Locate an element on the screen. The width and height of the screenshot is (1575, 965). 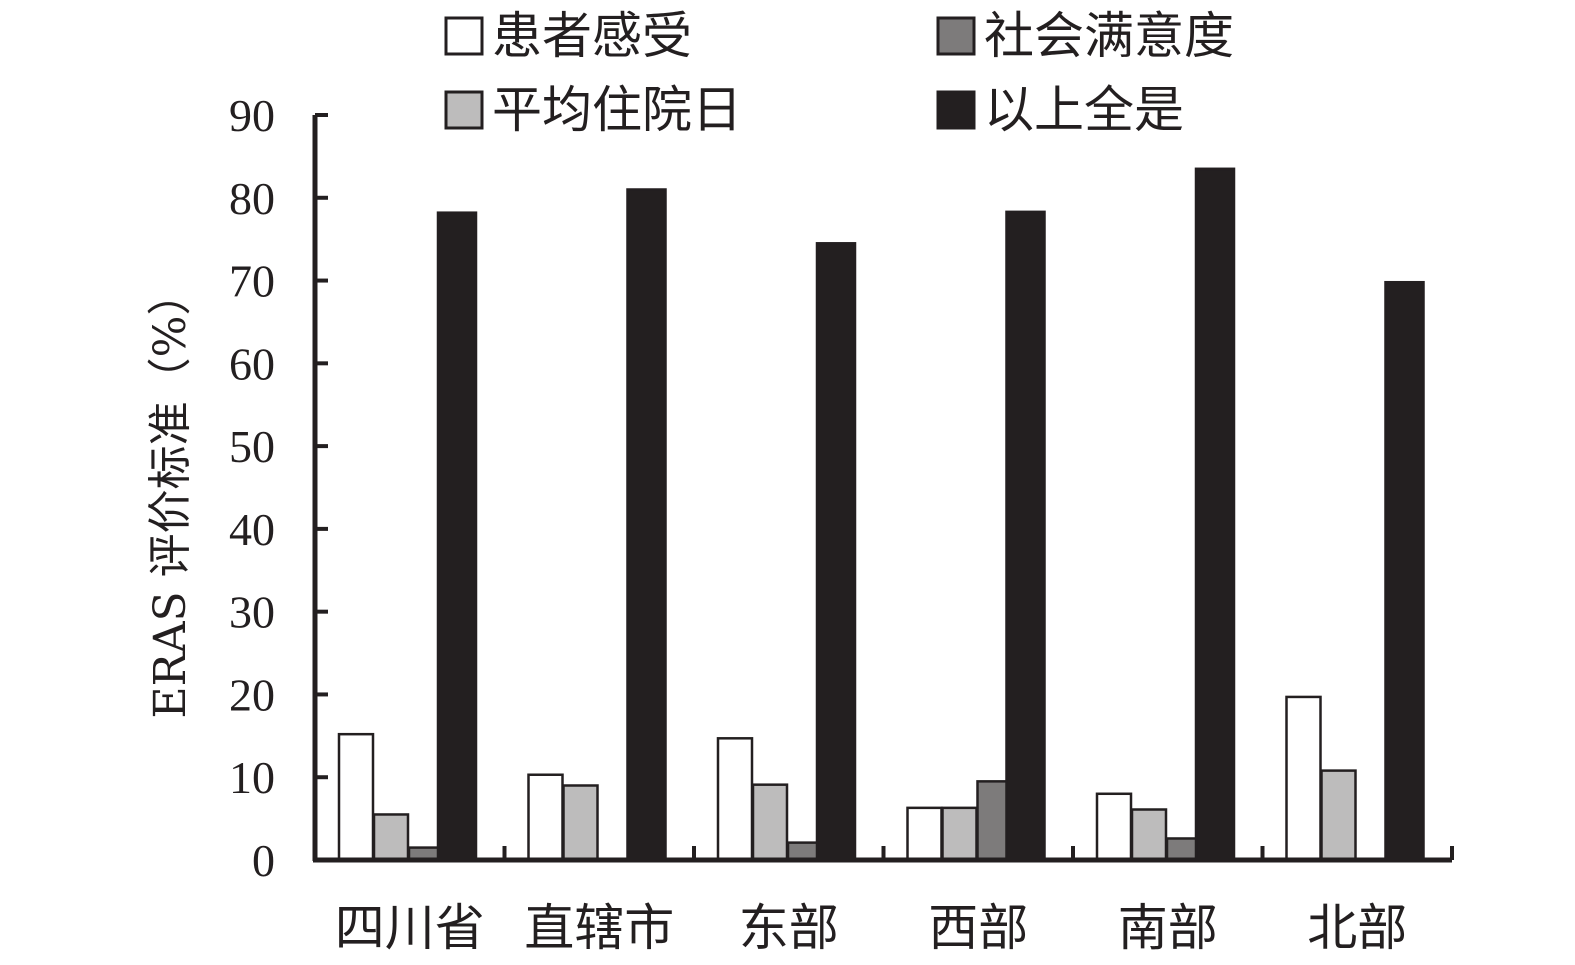
x-category-label: 东部 is located at coordinates (789, 928).